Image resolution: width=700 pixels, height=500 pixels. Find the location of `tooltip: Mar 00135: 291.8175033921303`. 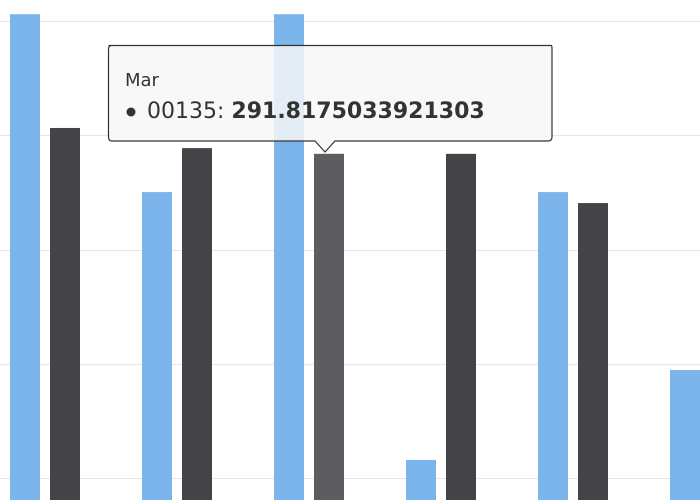

tooltip: Mar 00135: 291.8175033921303 is located at coordinates (330, 98).